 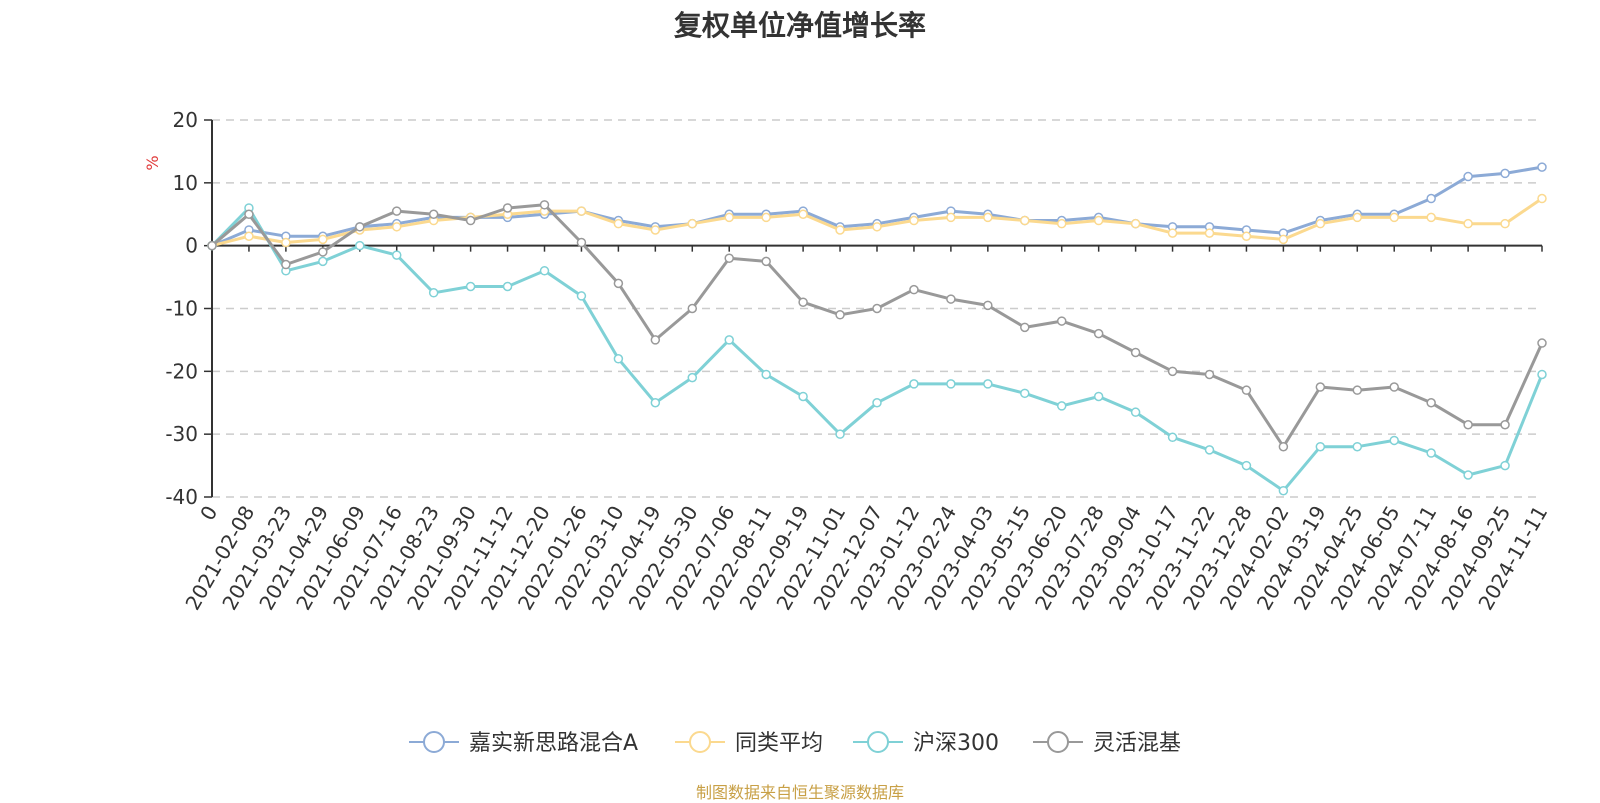 I want to click on y-tick-label: -30, so click(x=181, y=434).